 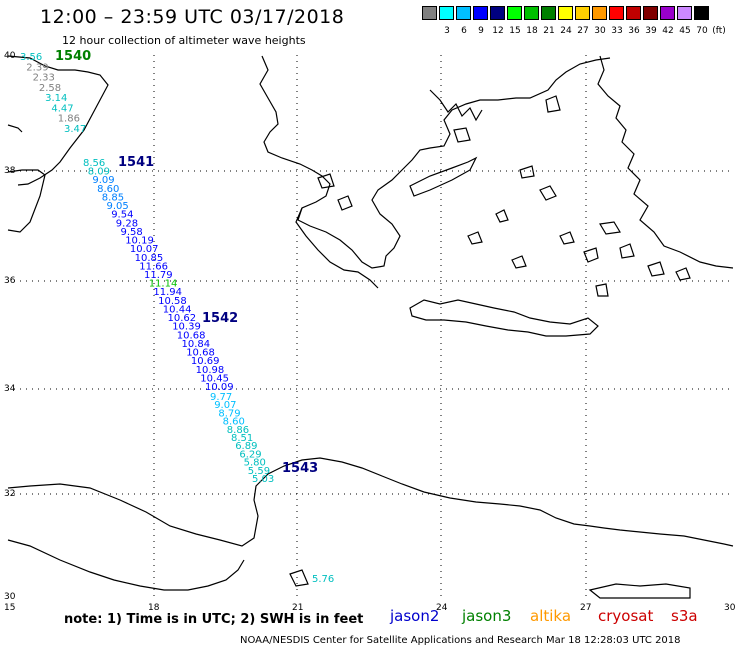 I want to click on swh-reading: 11.79, so click(x=158, y=275).